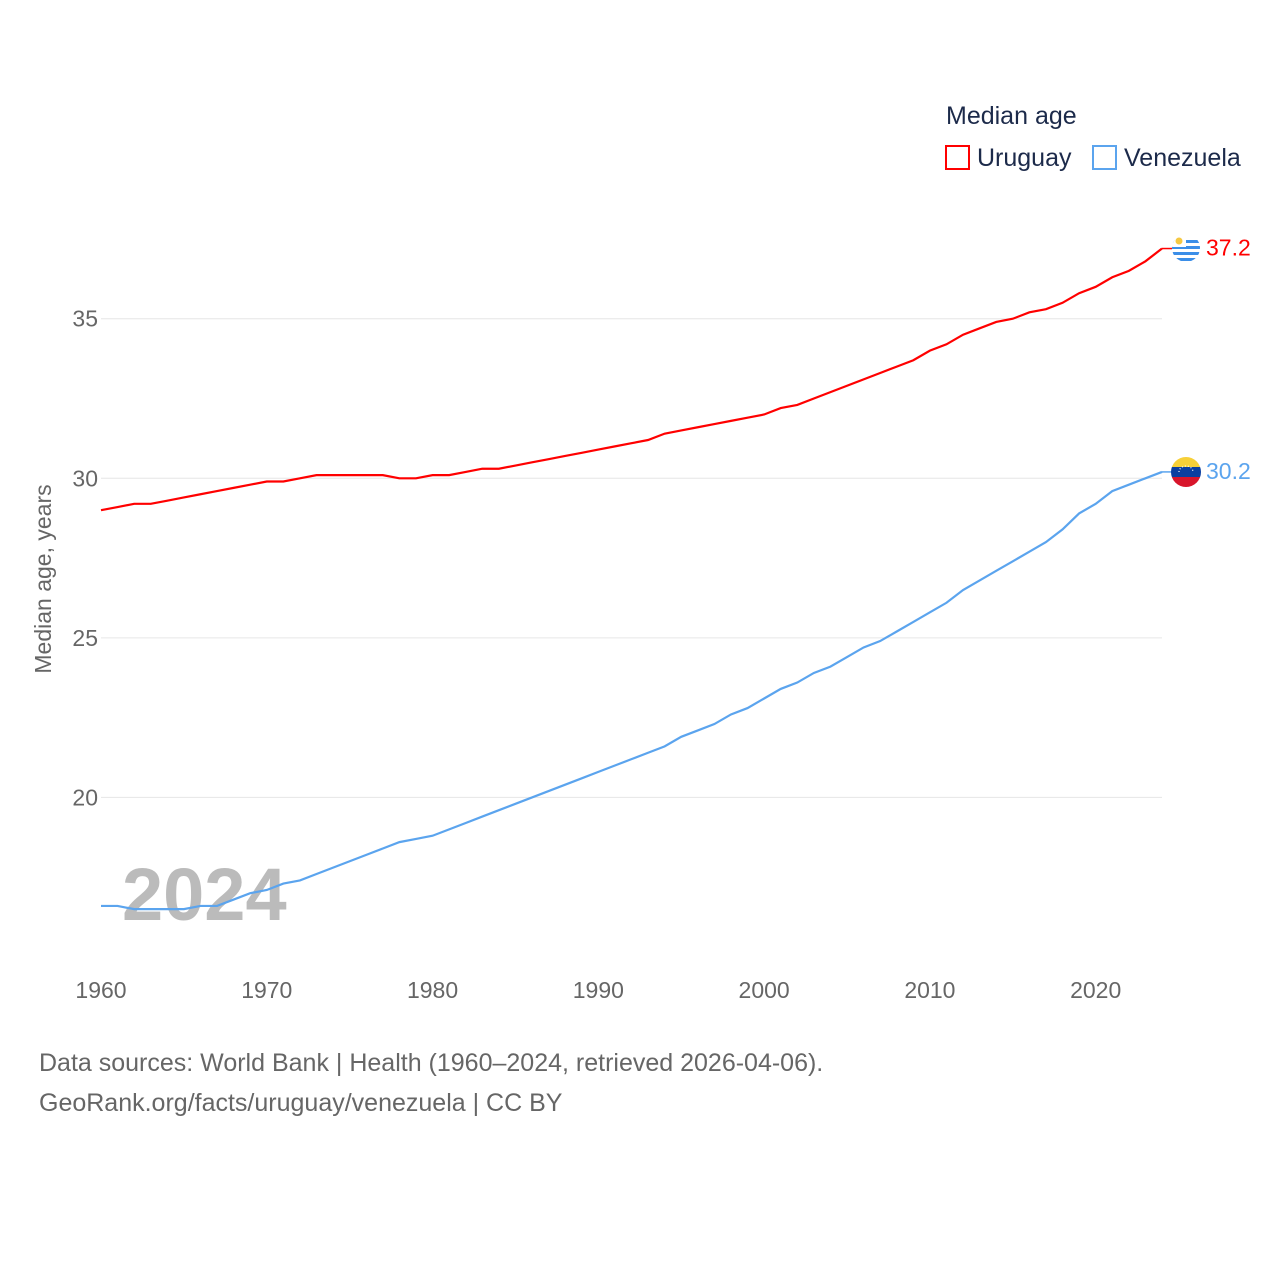  Describe the element at coordinates (85, 478) in the screenshot. I see `y-tick-label: 30` at that location.